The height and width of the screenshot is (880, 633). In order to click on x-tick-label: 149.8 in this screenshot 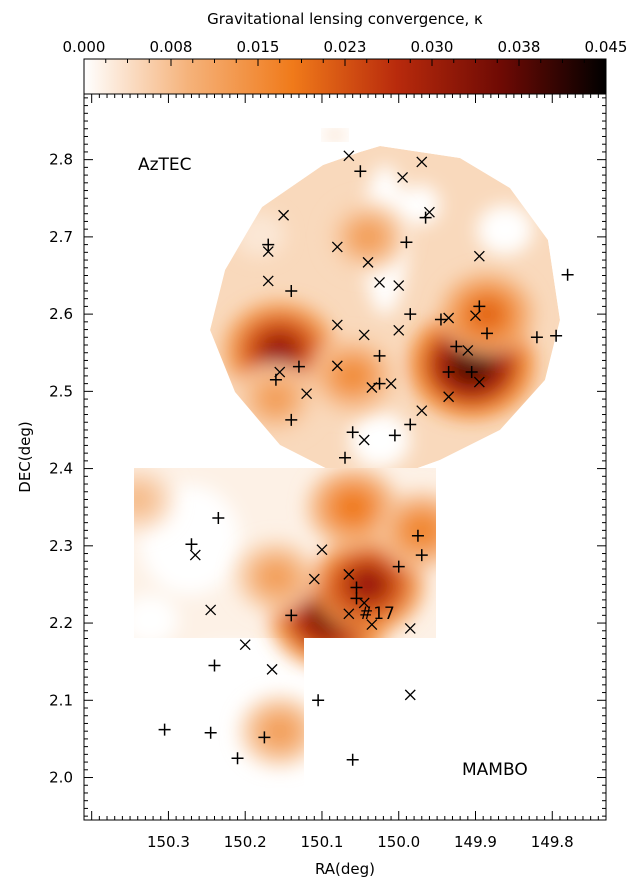, I will do `click(552, 842)`.